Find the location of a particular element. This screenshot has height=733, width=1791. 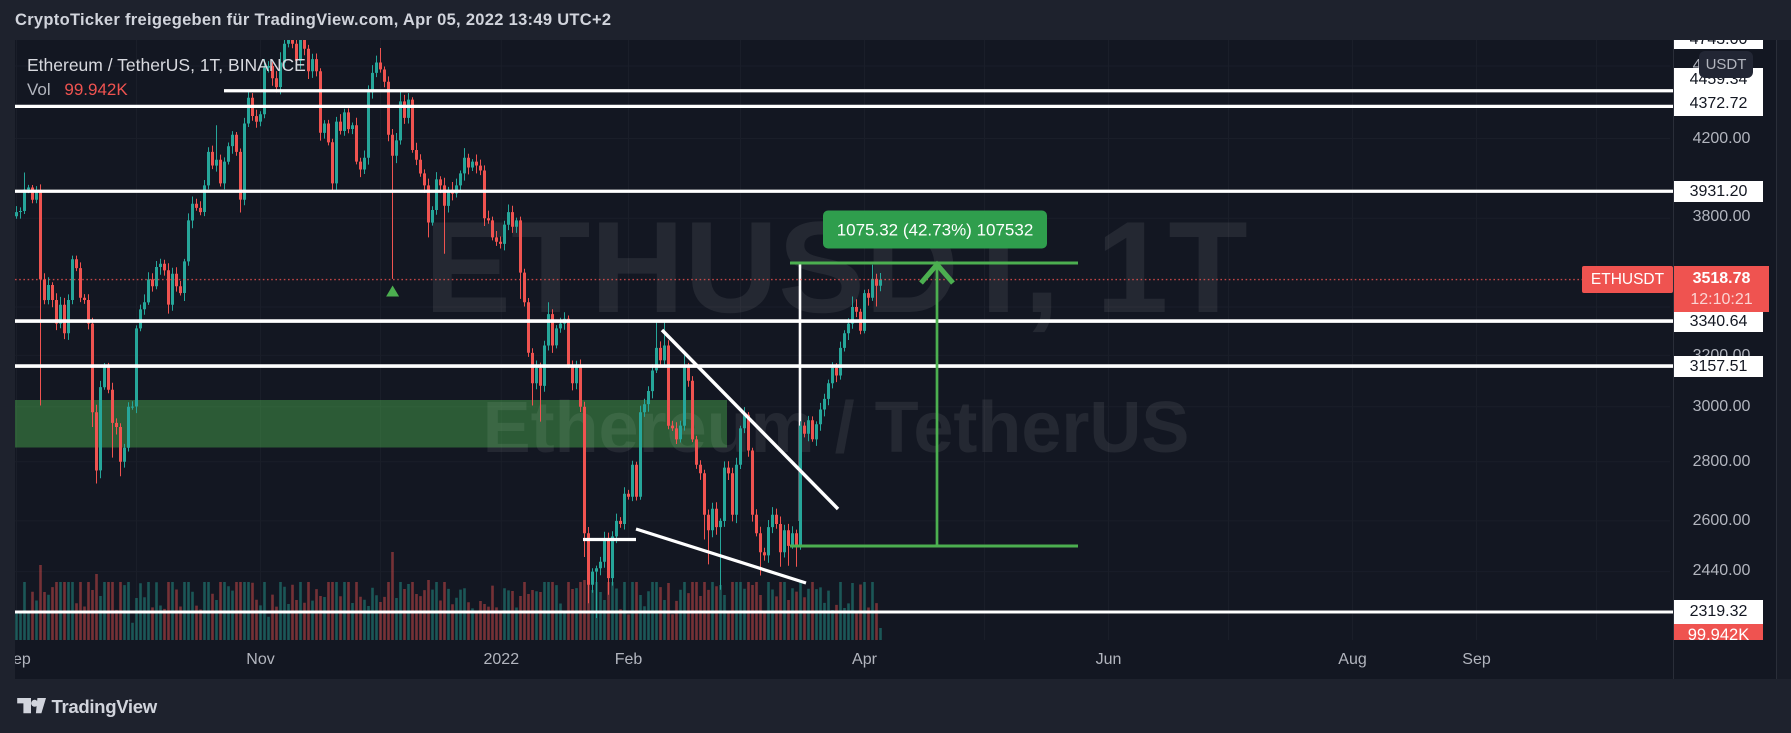

svg-text: Ethereum / TetherUS is located at coordinates (836, 428).